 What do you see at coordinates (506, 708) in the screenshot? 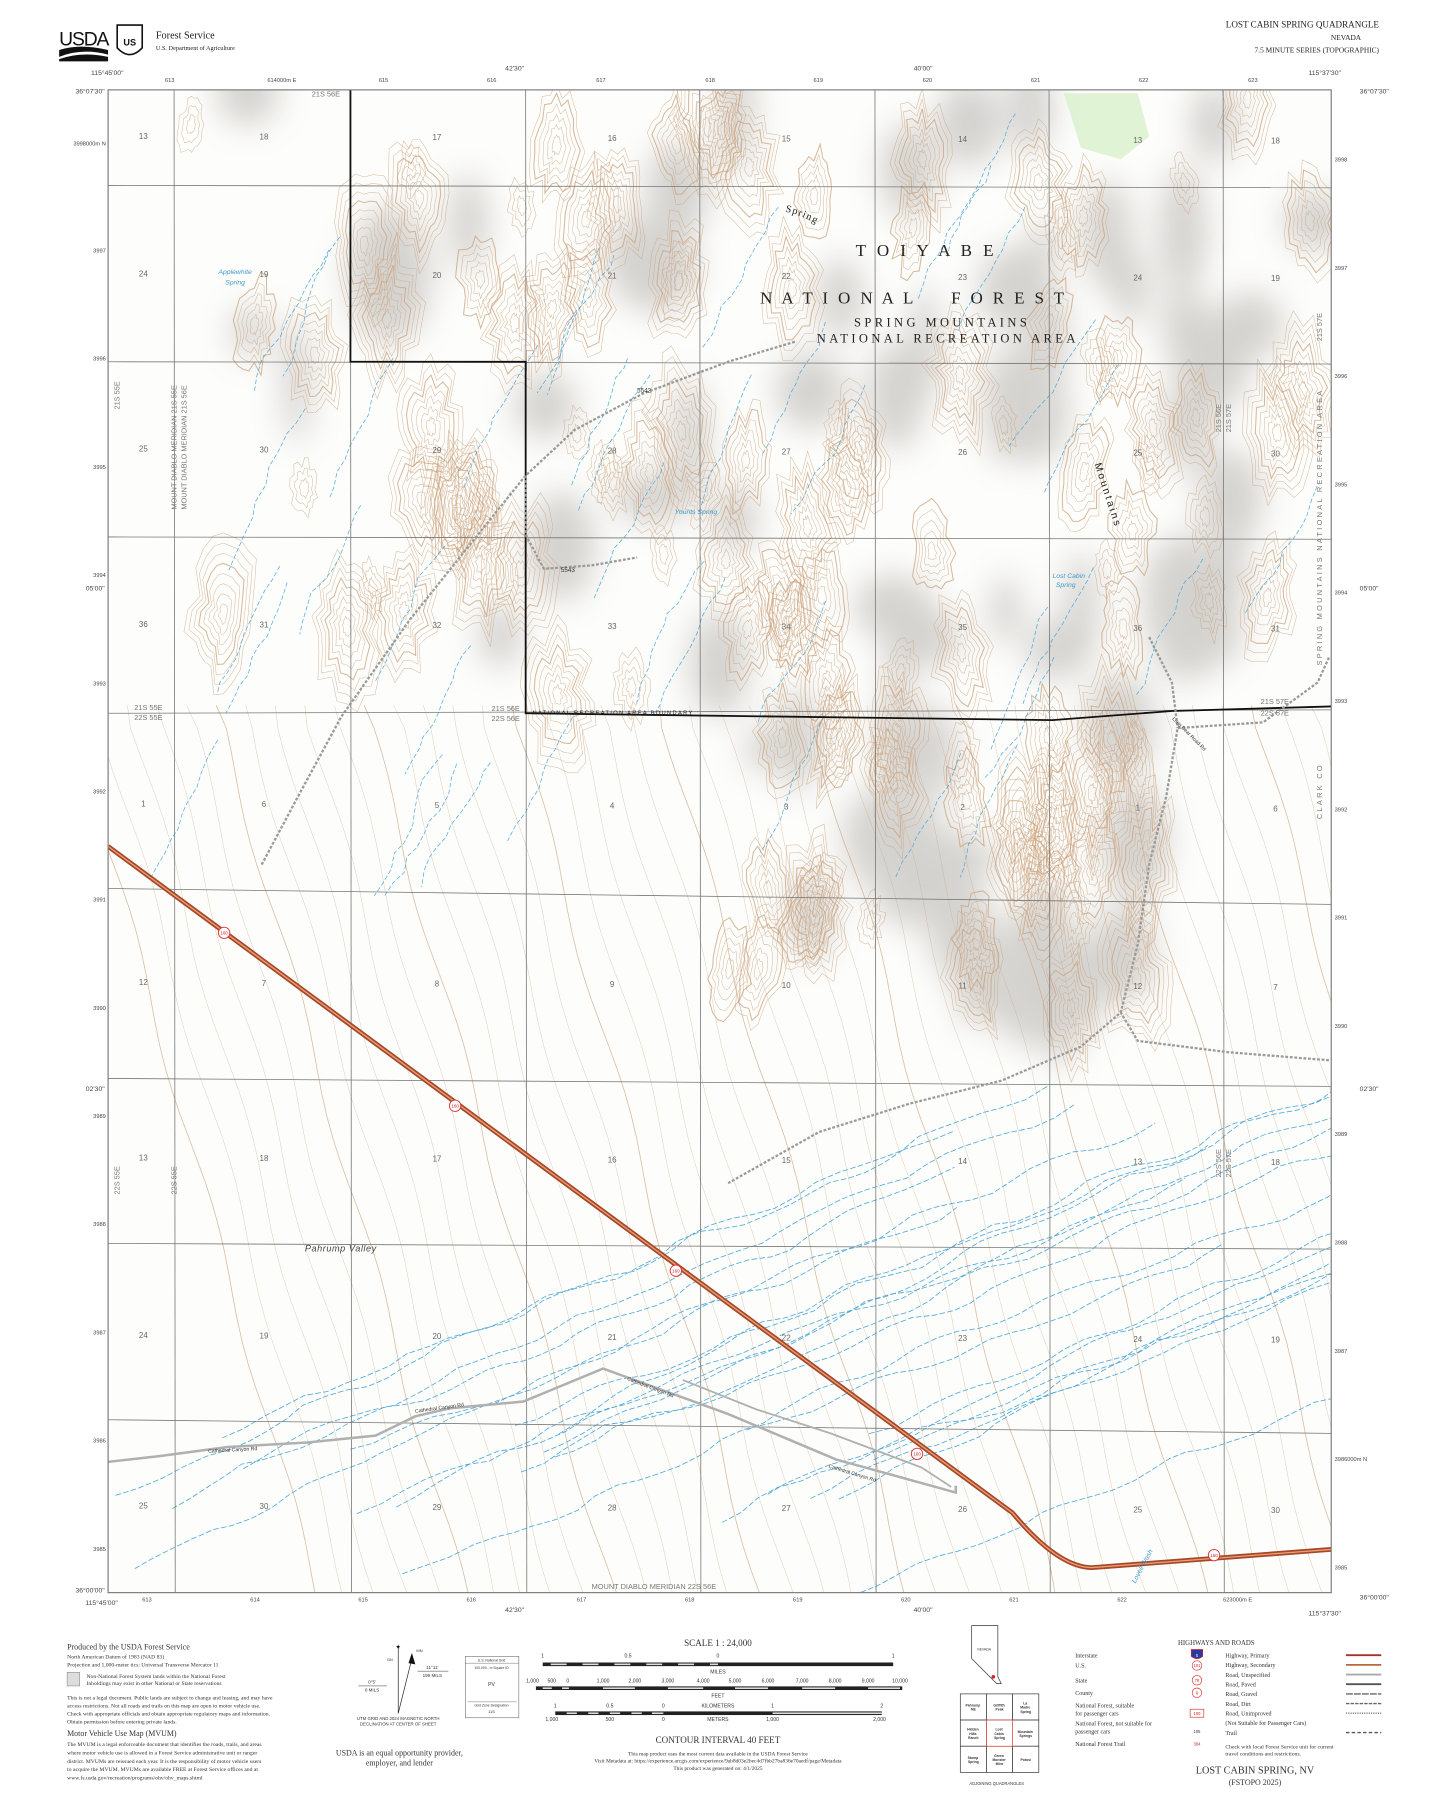
I see `township-label: 21S 56E` at bounding box center [506, 708].